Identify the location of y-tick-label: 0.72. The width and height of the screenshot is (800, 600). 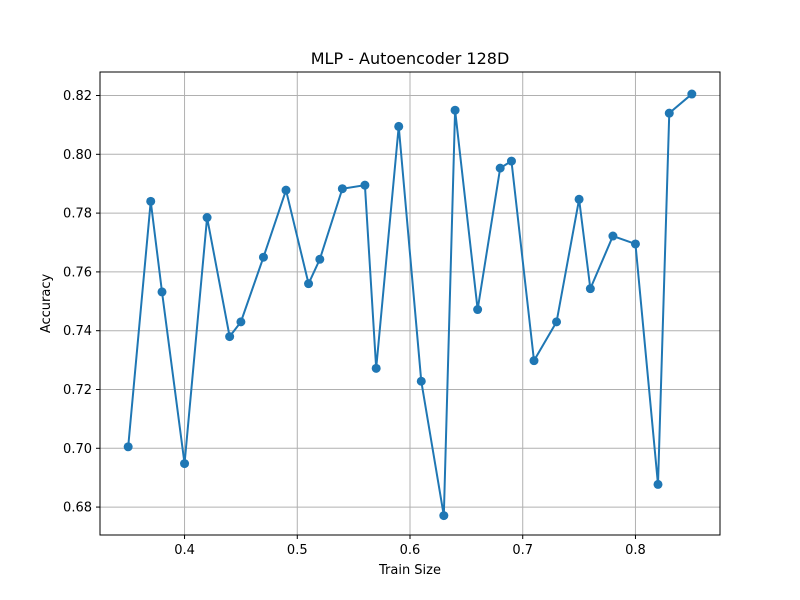
(77, 390).